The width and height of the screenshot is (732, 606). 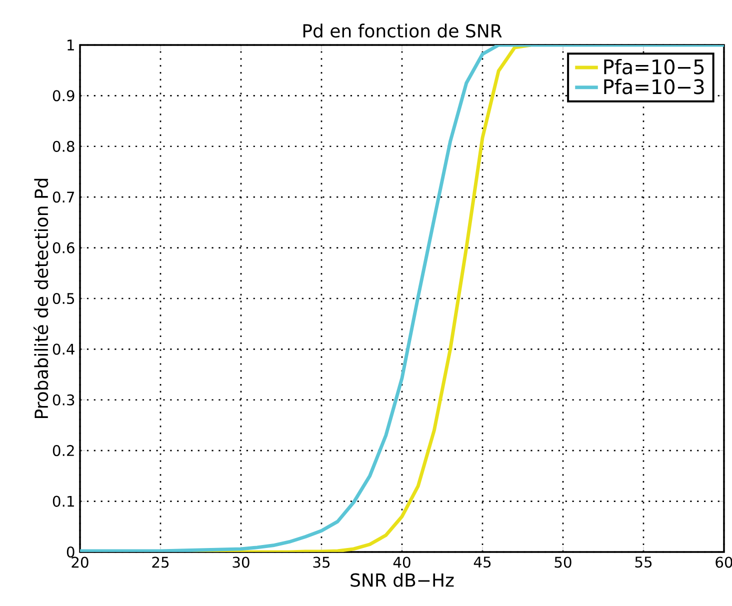 What do you see at coordinates (71, 45) in the screenshot?
I see `y-tick-label: 1` at bounding box center [71, 45].